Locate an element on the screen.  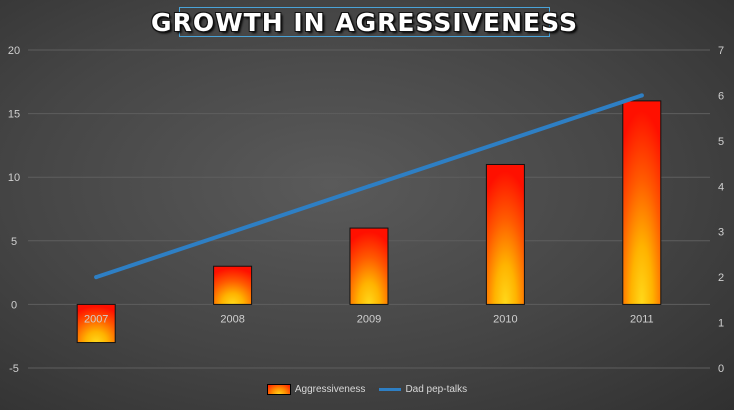
y2-tick-label: 7 is located at coordinates (721, 51).